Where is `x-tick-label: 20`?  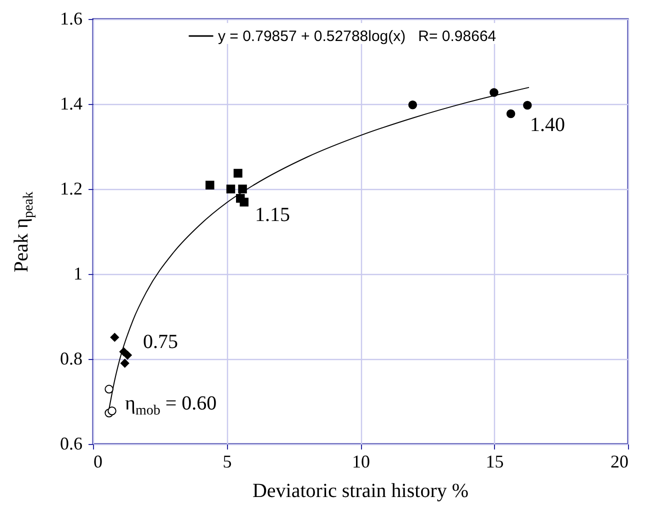 x-tick-label: 20 is located at coordinates (619, 462).